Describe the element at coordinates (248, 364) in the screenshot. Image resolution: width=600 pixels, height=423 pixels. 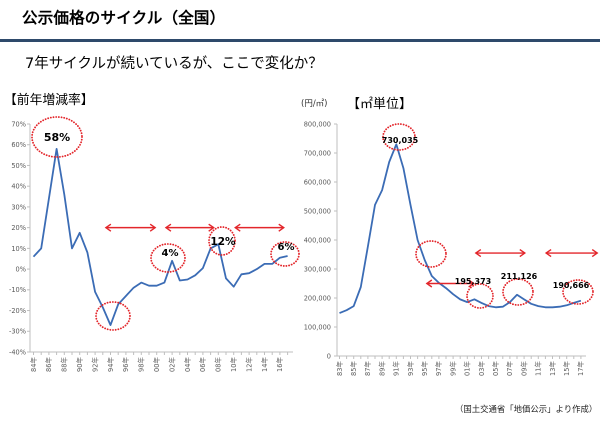
I see `x-tick-label: 12年` at that location.